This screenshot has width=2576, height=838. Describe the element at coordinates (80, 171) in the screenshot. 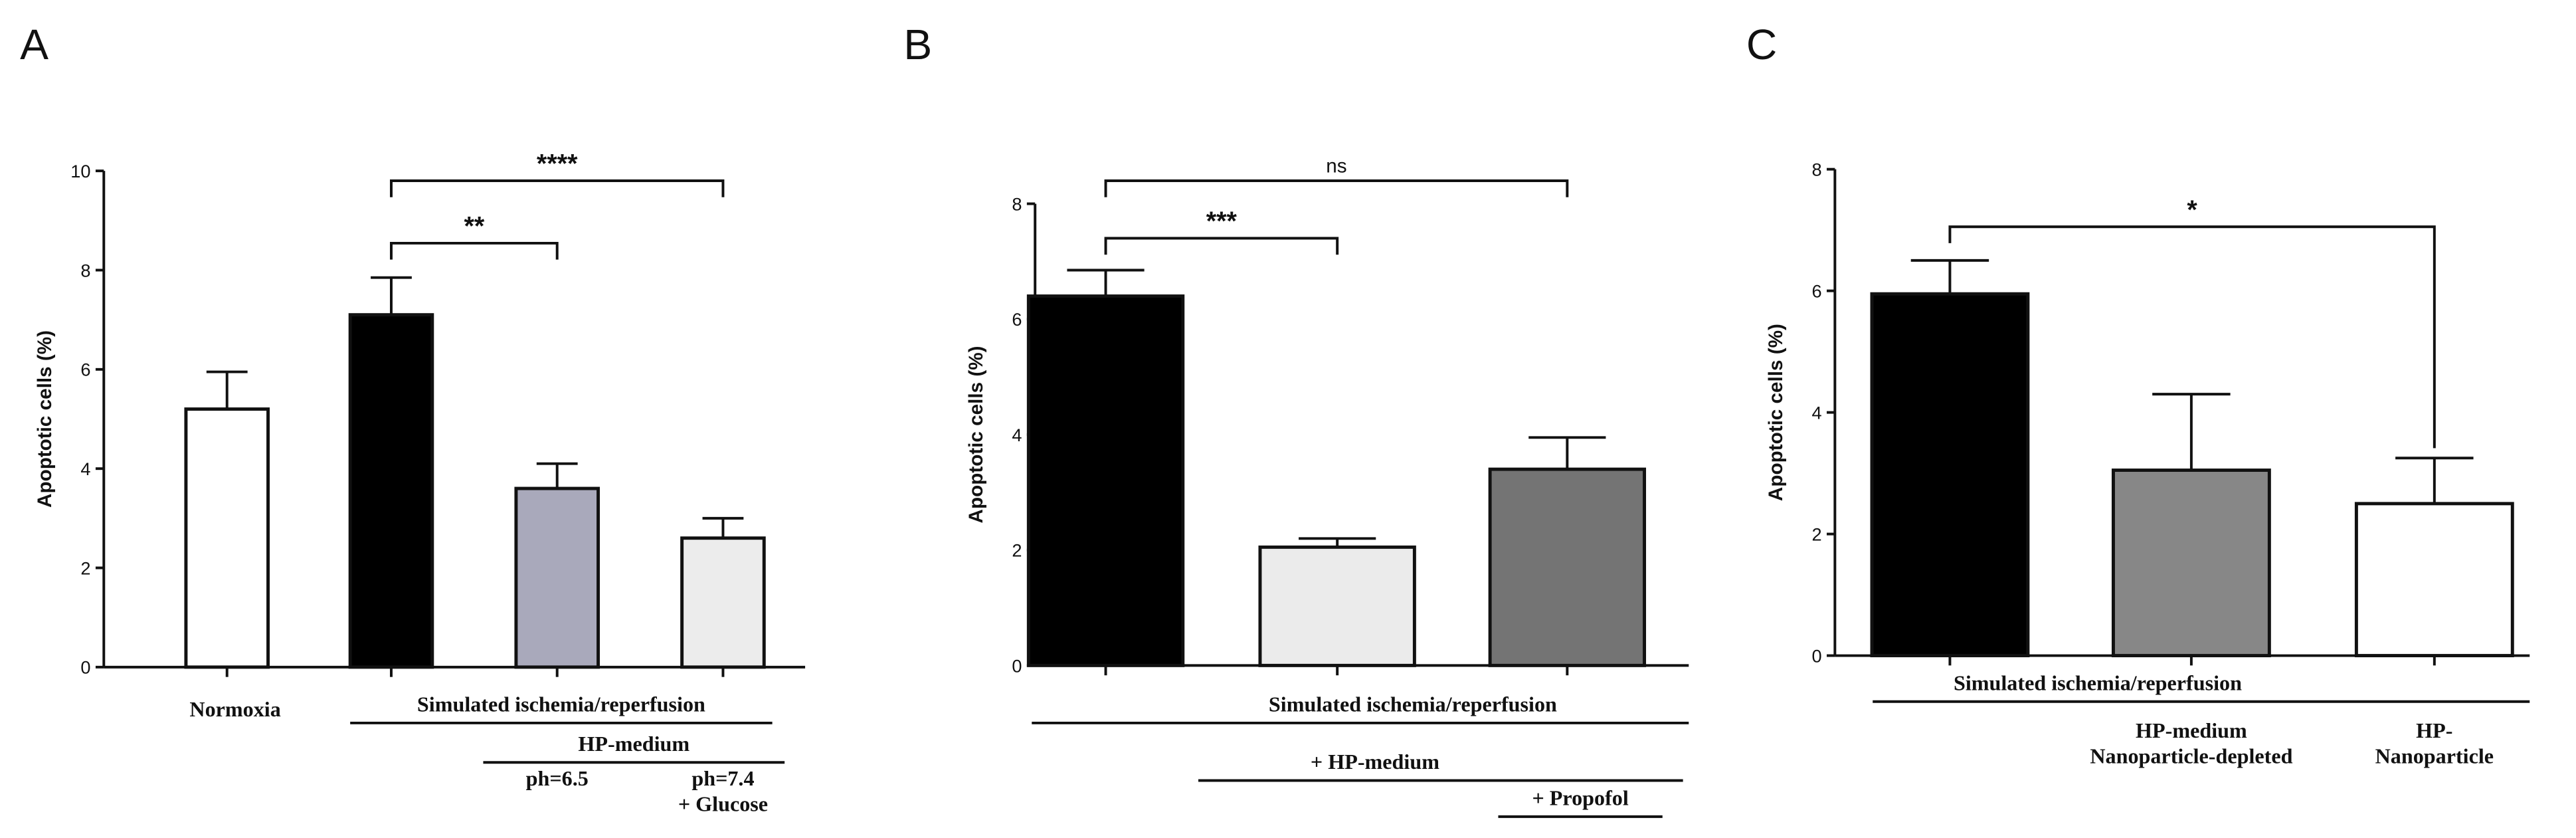

I see `y-tick-label: 10` at that location.